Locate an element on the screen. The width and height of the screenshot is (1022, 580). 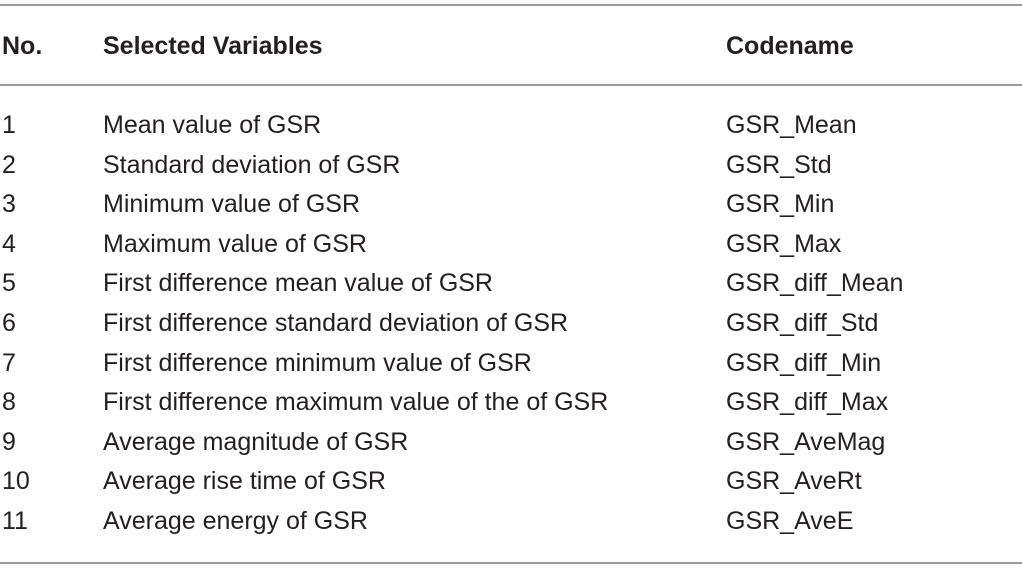
row-number: 1 is located at coordinates (9, 125).